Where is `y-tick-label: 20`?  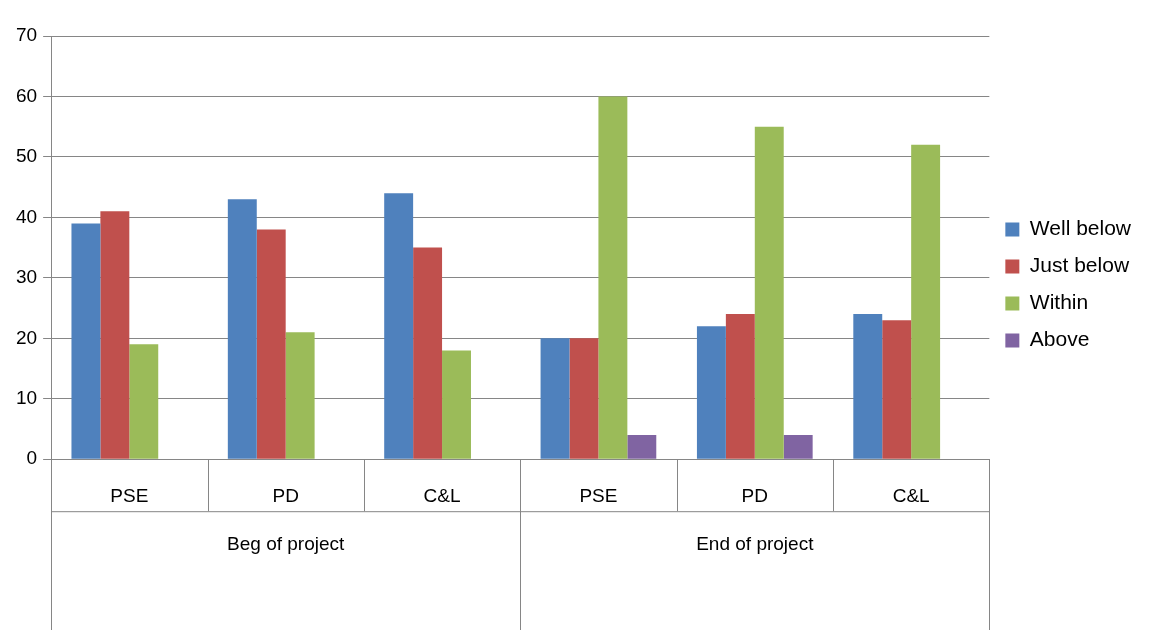
y-tick-label: 20 is located at coordinates (26, 337).